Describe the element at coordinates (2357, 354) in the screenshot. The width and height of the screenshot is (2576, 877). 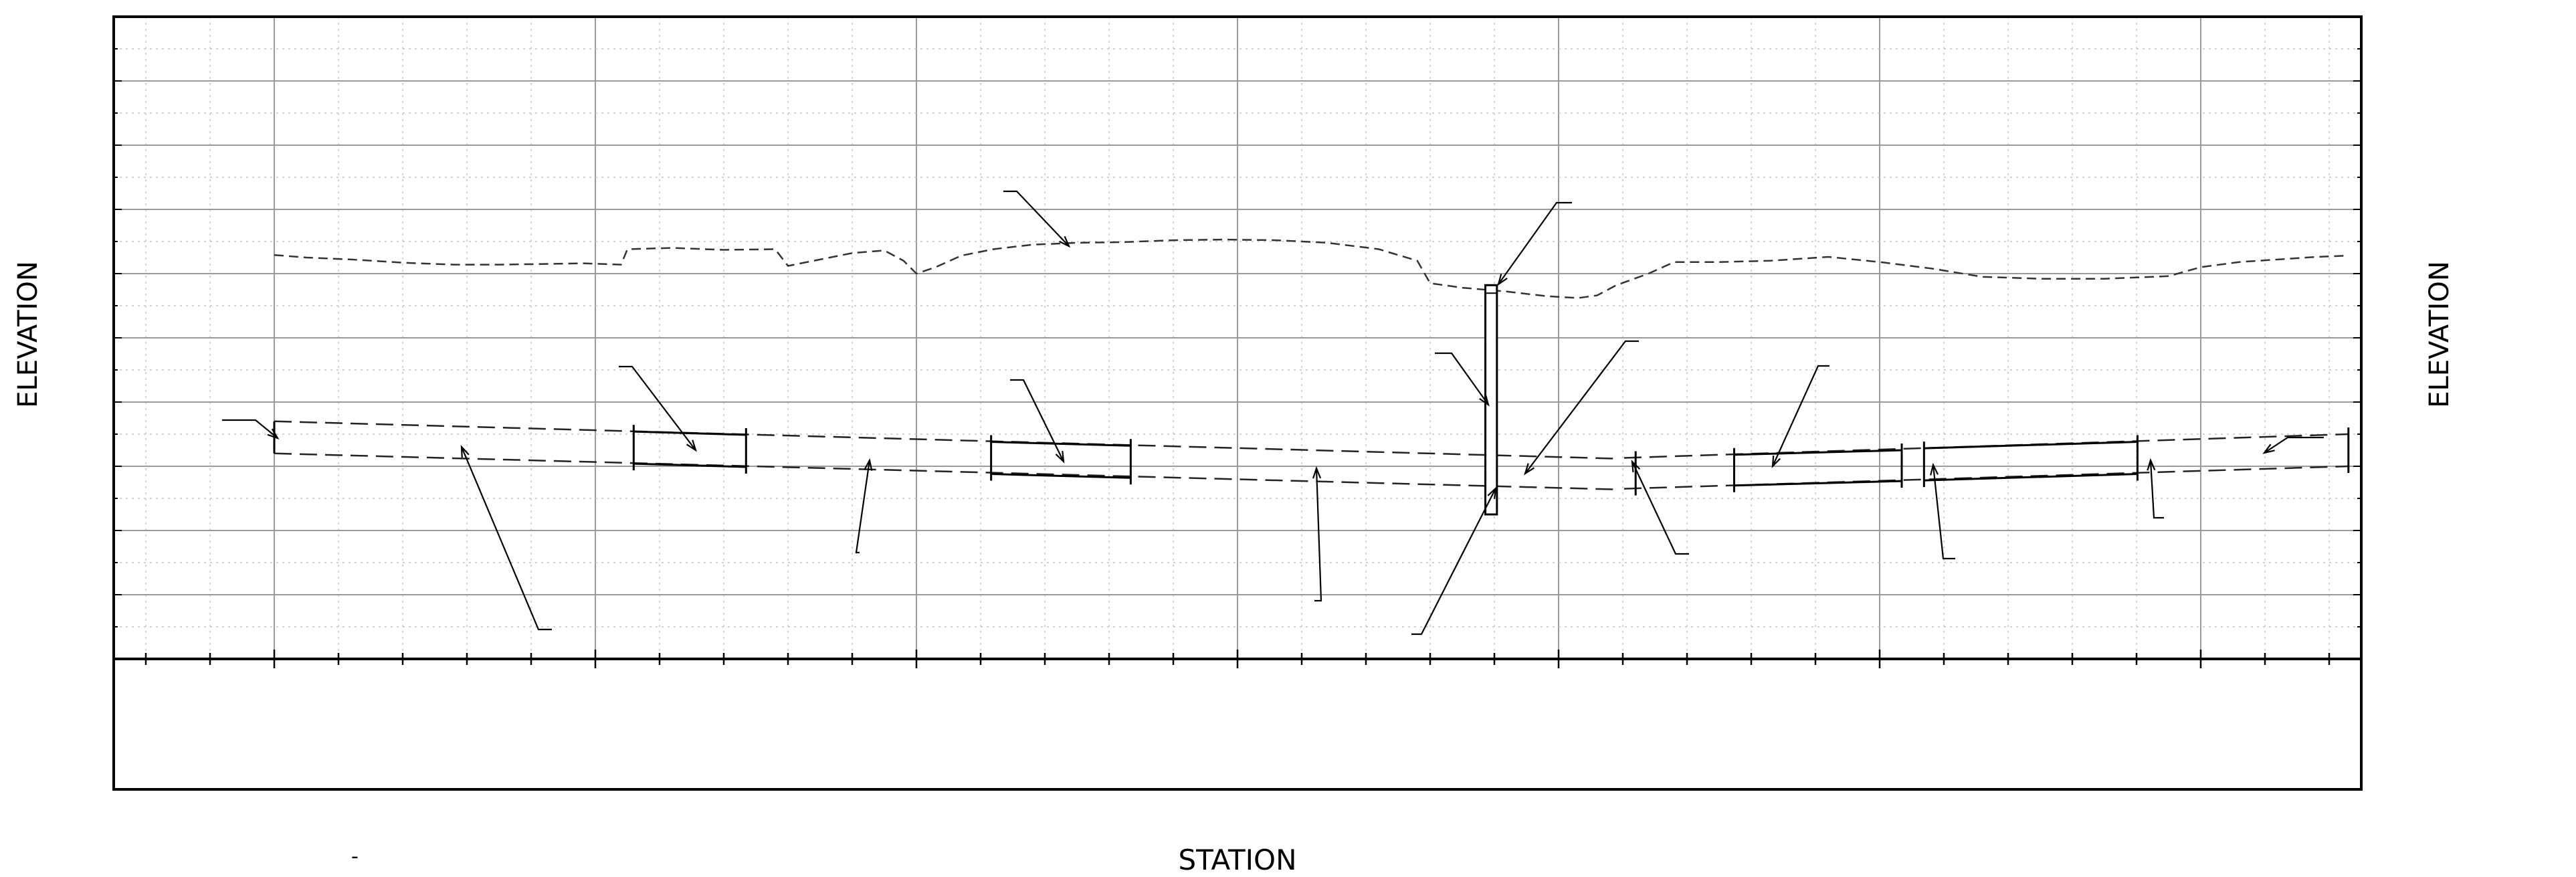
I see `y-axis-right` at that location.